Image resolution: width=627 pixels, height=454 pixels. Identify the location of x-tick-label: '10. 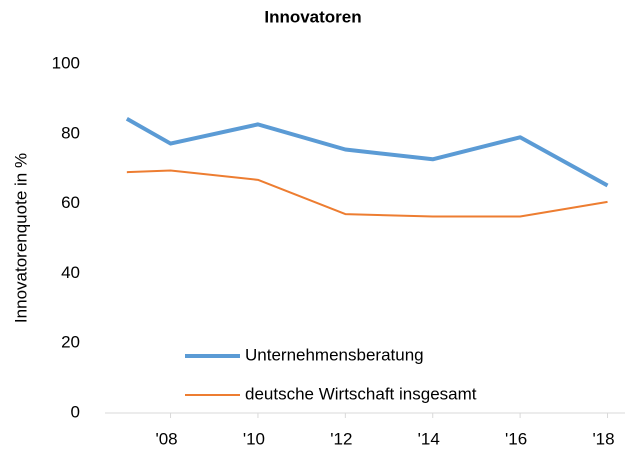
(254, 438).